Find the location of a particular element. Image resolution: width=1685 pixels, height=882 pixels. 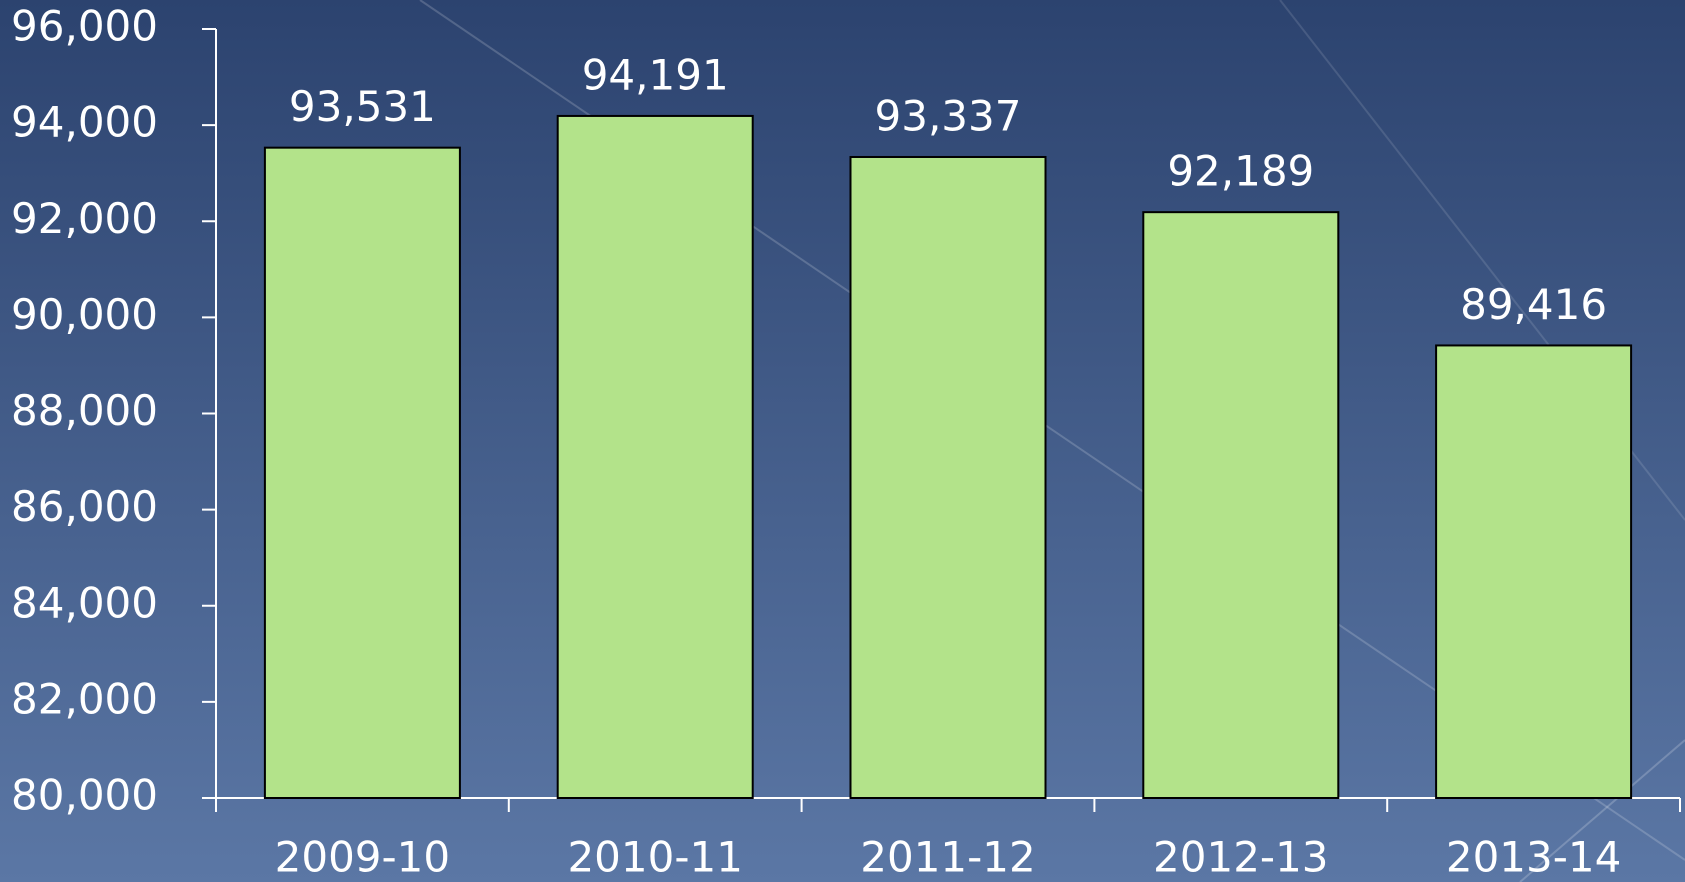

y-tick-label: 86,000 is located at coordinates (84, 506).